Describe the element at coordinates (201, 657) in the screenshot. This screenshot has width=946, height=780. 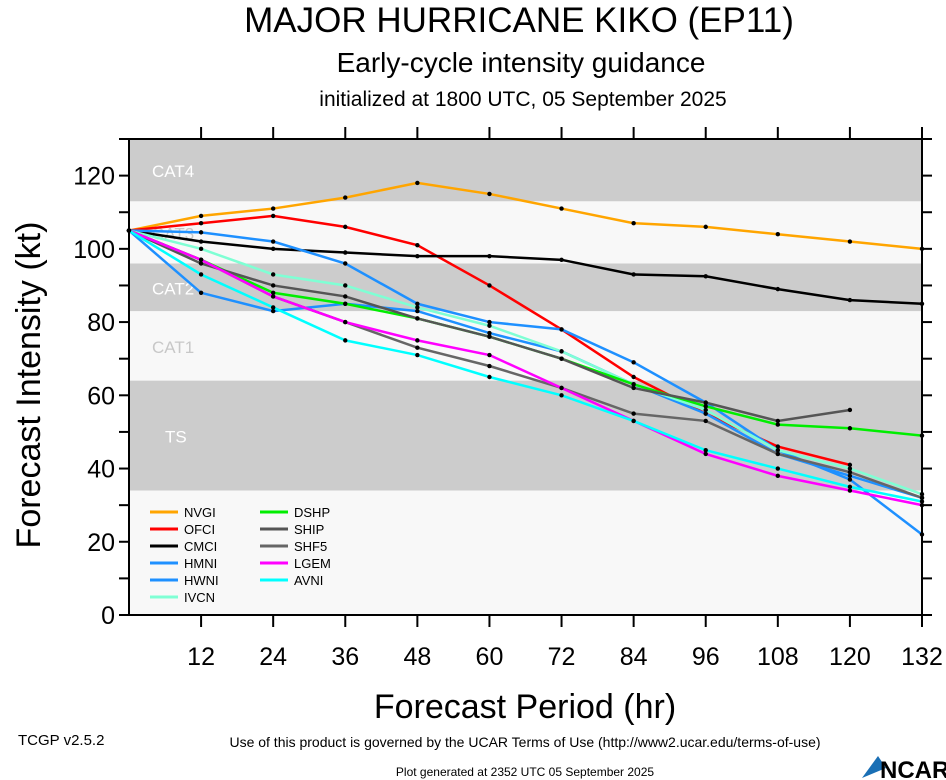
I see `x-tick-label: 12` at that location.